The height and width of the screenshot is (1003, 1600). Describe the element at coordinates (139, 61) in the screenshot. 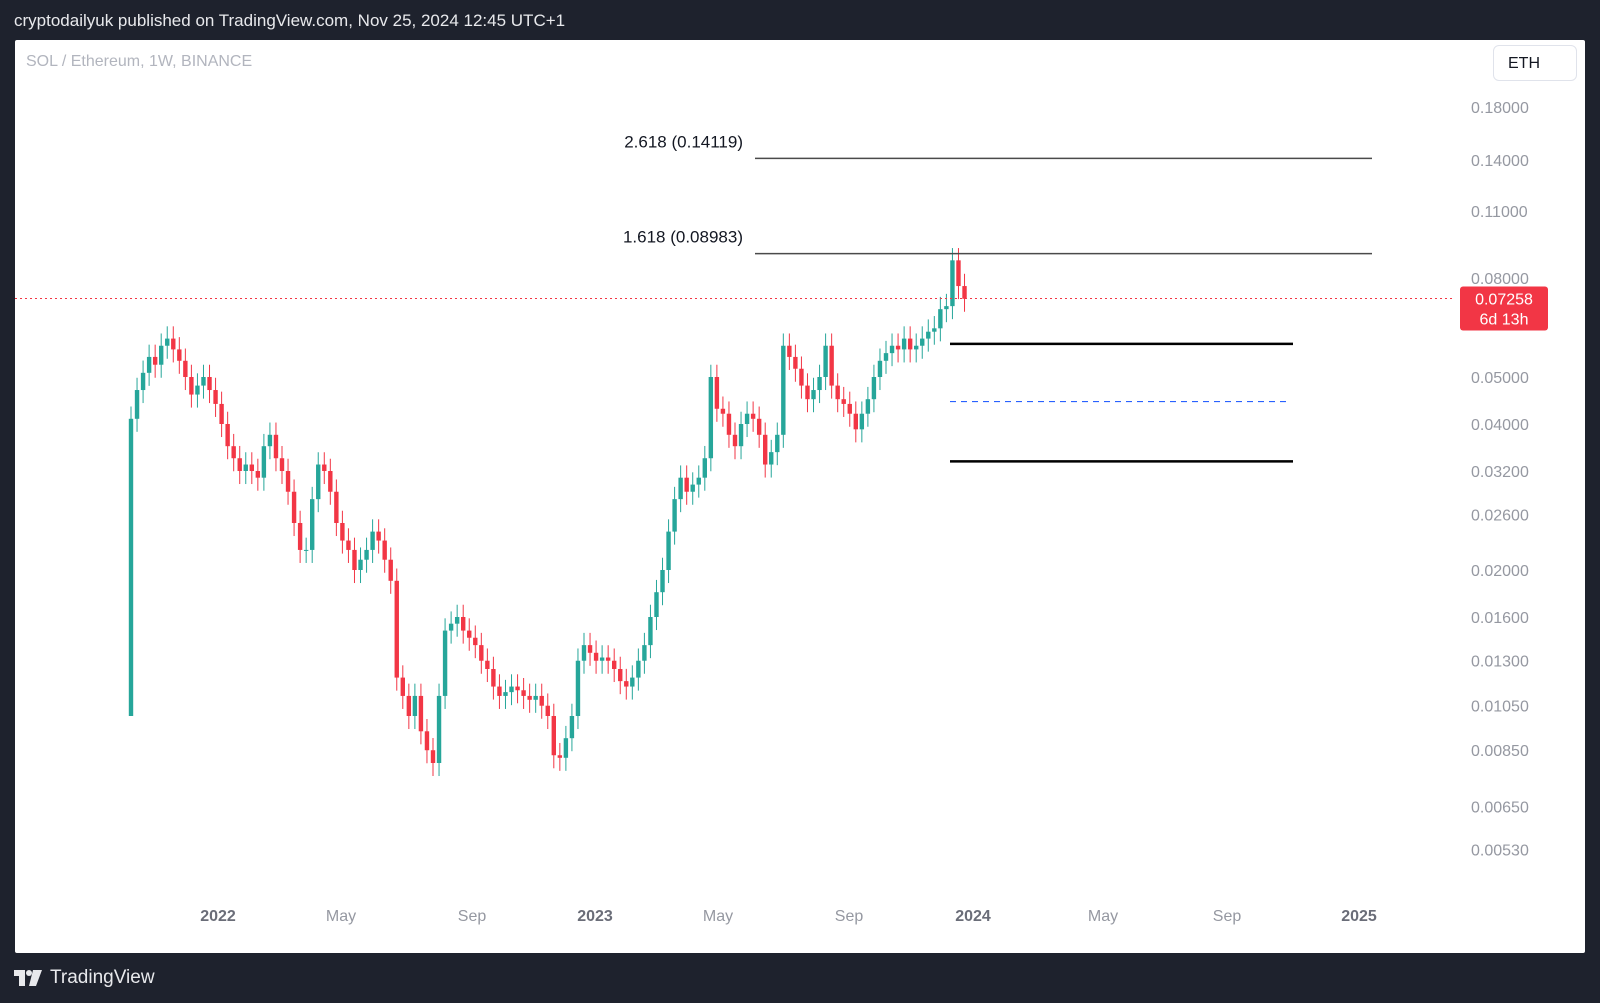

I see `symbol-legend: SOL / Ethereum, 1W, BINANCE` at that location.